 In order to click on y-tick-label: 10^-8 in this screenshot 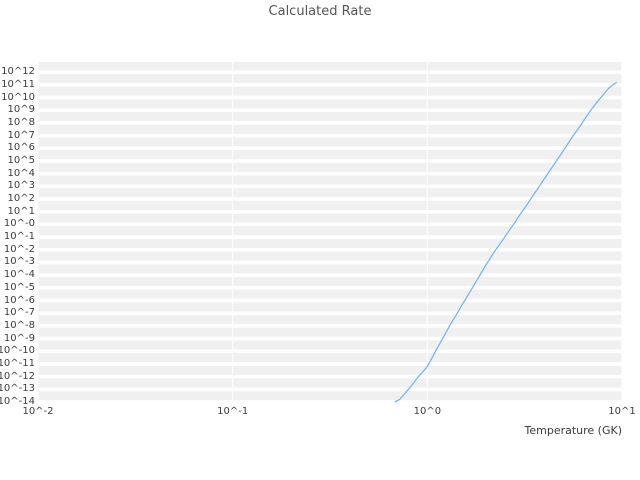, I will do `click(19, 325)`.